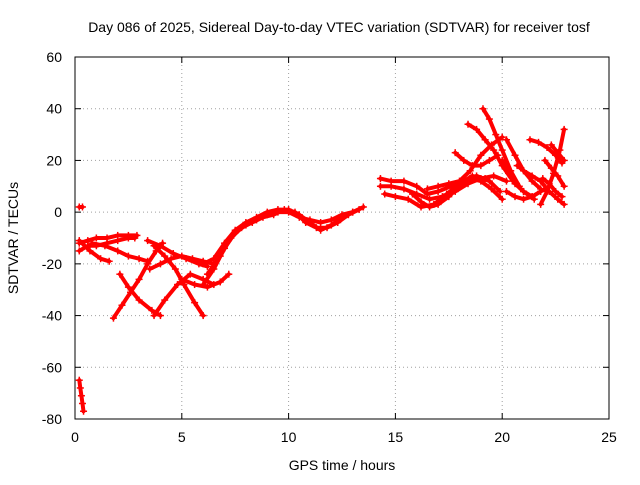  What do you see at coordinates (58, 212) in the screenshot?
I see `y-tick-label: 0` at bounding box center [58, 212].